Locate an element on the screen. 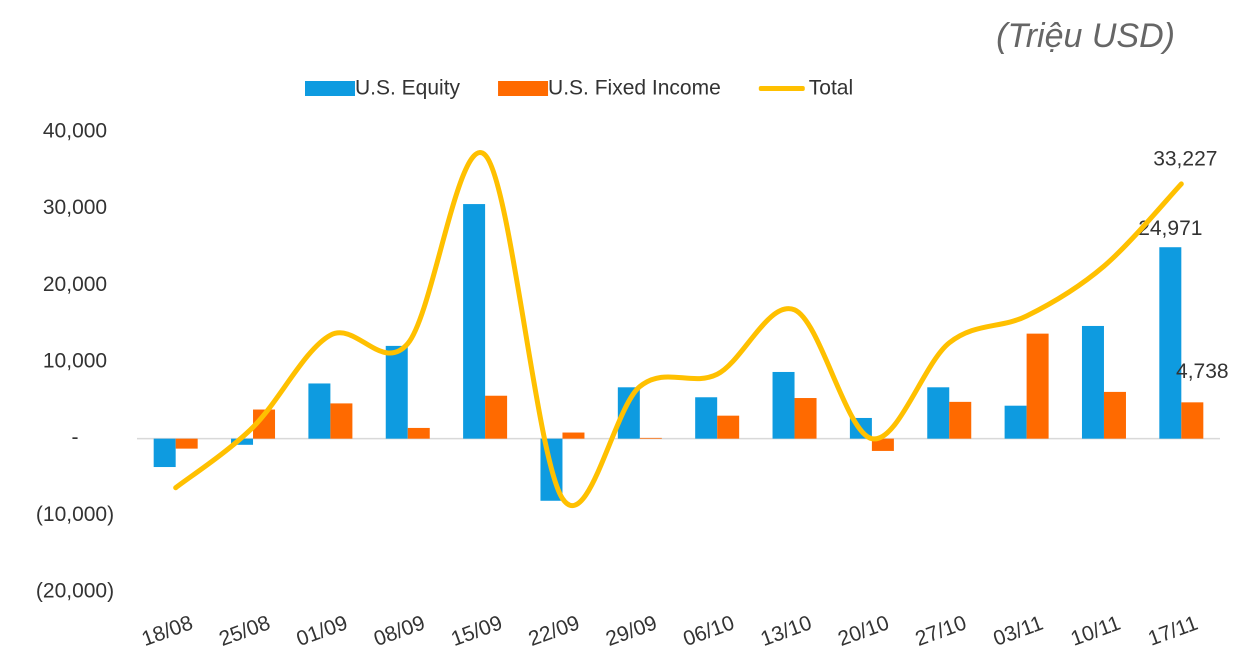 This screenshot has height=658, width=1235. x-tick-label: 17/11 is located at coordinates (1173, 631).